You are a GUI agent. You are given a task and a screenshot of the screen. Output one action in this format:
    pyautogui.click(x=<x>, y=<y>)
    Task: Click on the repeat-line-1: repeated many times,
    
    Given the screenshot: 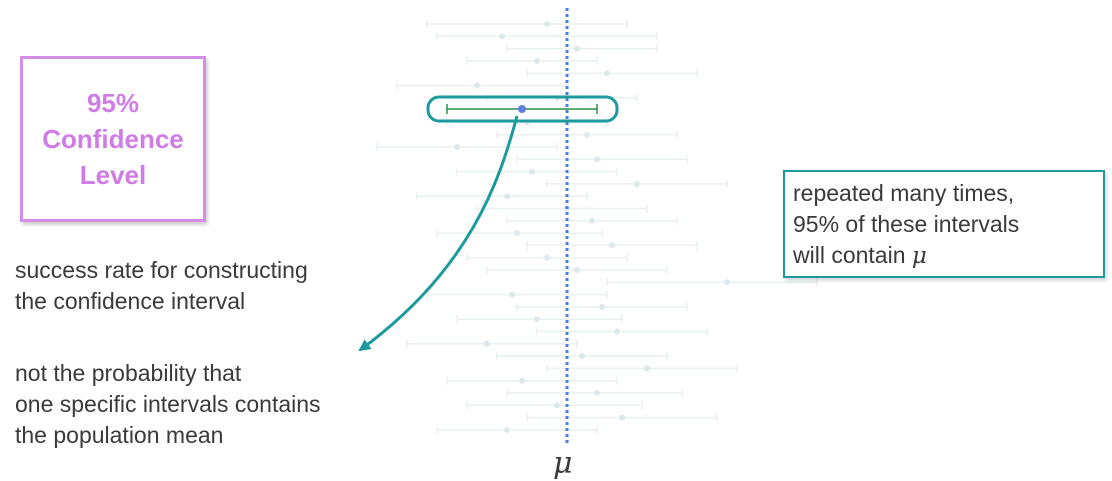 What is the action you would take?
    pyautogui.click(x=904, y=193)
    